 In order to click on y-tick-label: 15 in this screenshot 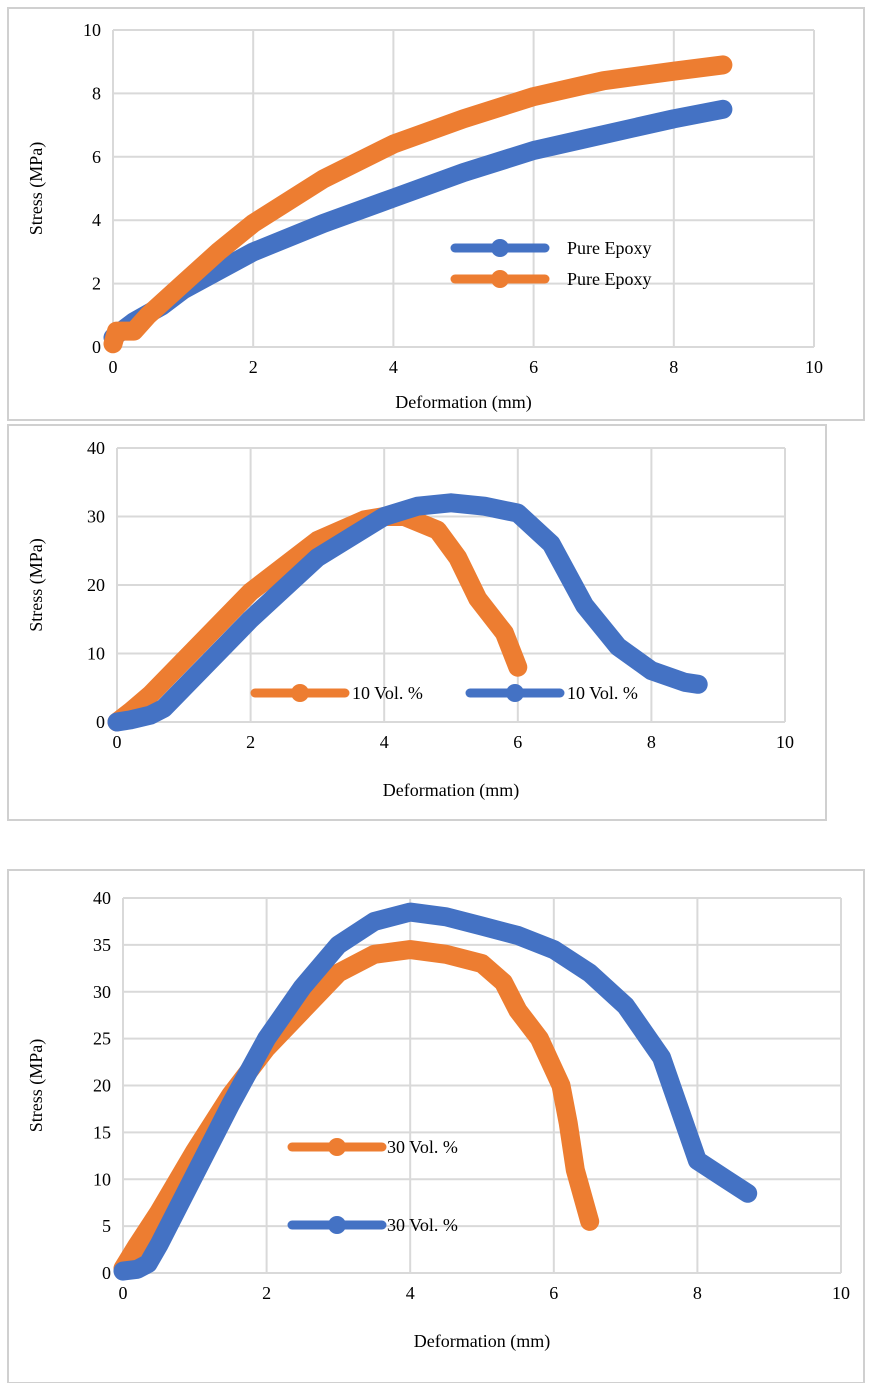, I will do `click(102, 1132)`.